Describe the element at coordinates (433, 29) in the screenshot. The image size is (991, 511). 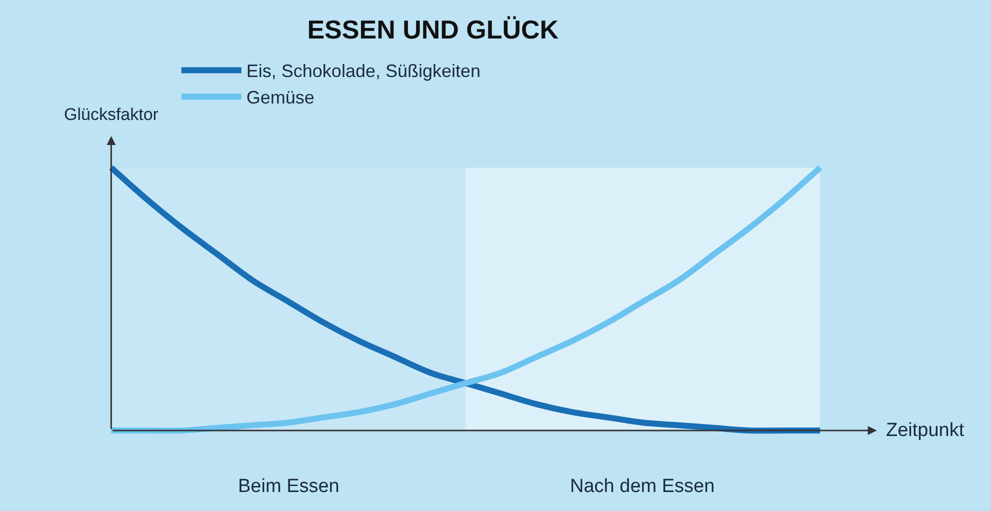
I see `chart-title: ESSEN UND GLÜCK` at that location.